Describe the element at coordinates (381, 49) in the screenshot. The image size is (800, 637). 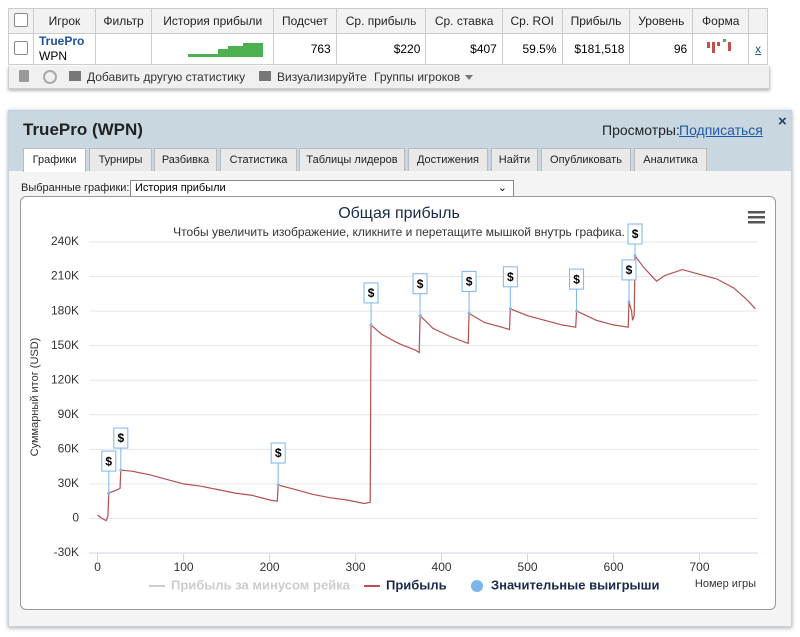
I see `avg-profit-cell: $220` at that location.